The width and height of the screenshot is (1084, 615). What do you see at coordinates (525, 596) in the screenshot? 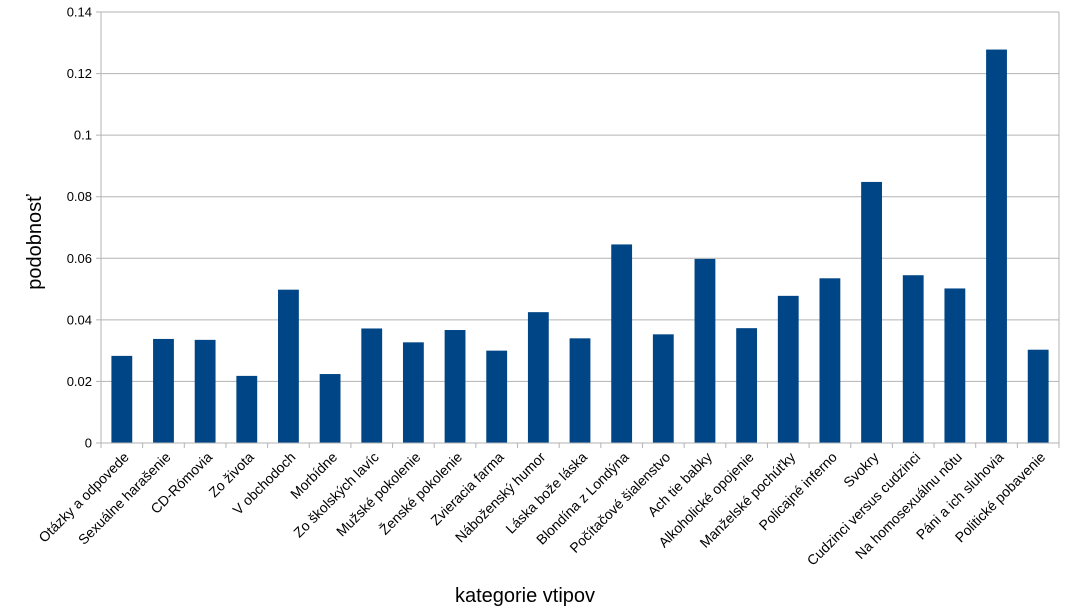
I see `x-axis-title: kategorie vtipov` at bounding box center [525, 596].